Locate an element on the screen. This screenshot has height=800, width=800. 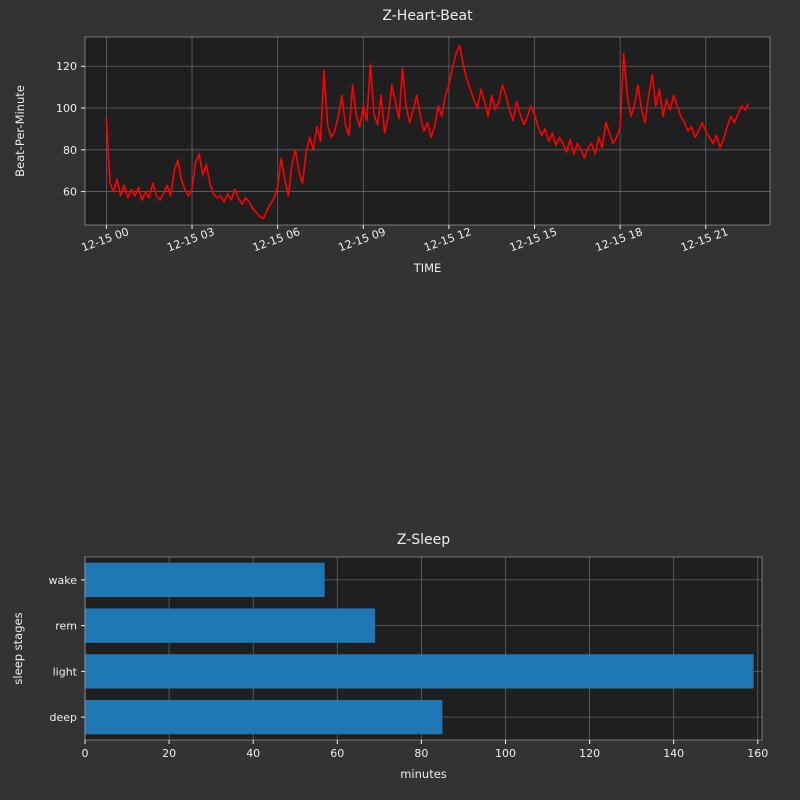
y-axis-label: Beat-Per-Minute is located at coordinates (20, 131).